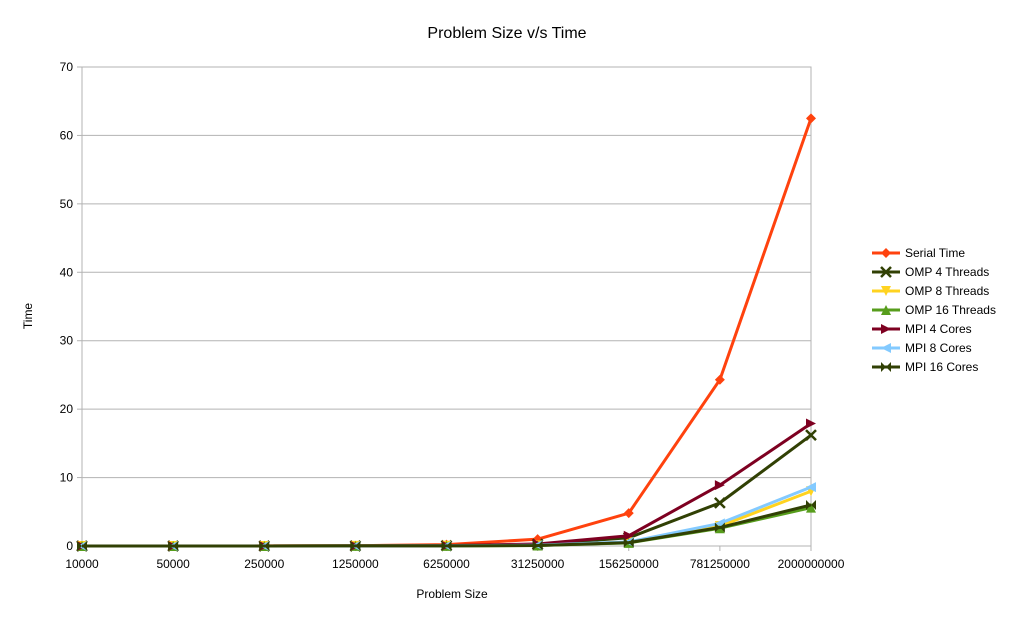  What do you see at coordinates (71, 306) in the screenshot?
I see `y-axis-ticks: 0 10 20 30 40 50 60 70` at bounding box center [71, 306].